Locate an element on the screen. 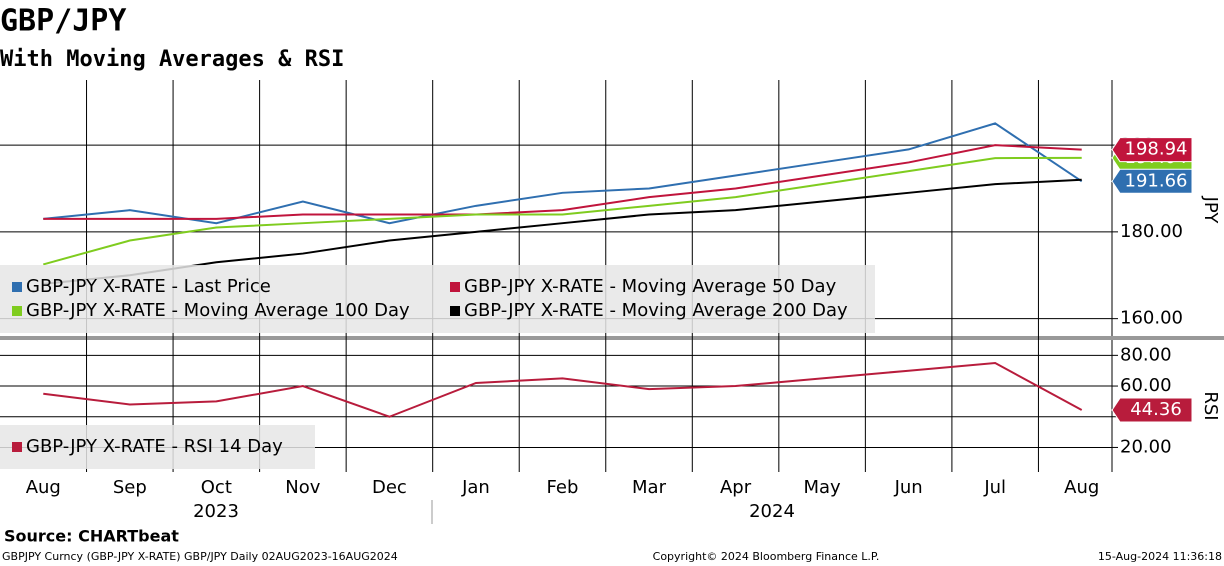 Image resolution: width=1224 pixels, height=566 pixels. timestamp: 15-Aug-2024 11:36:18 is located at coordinates (1160, 556).